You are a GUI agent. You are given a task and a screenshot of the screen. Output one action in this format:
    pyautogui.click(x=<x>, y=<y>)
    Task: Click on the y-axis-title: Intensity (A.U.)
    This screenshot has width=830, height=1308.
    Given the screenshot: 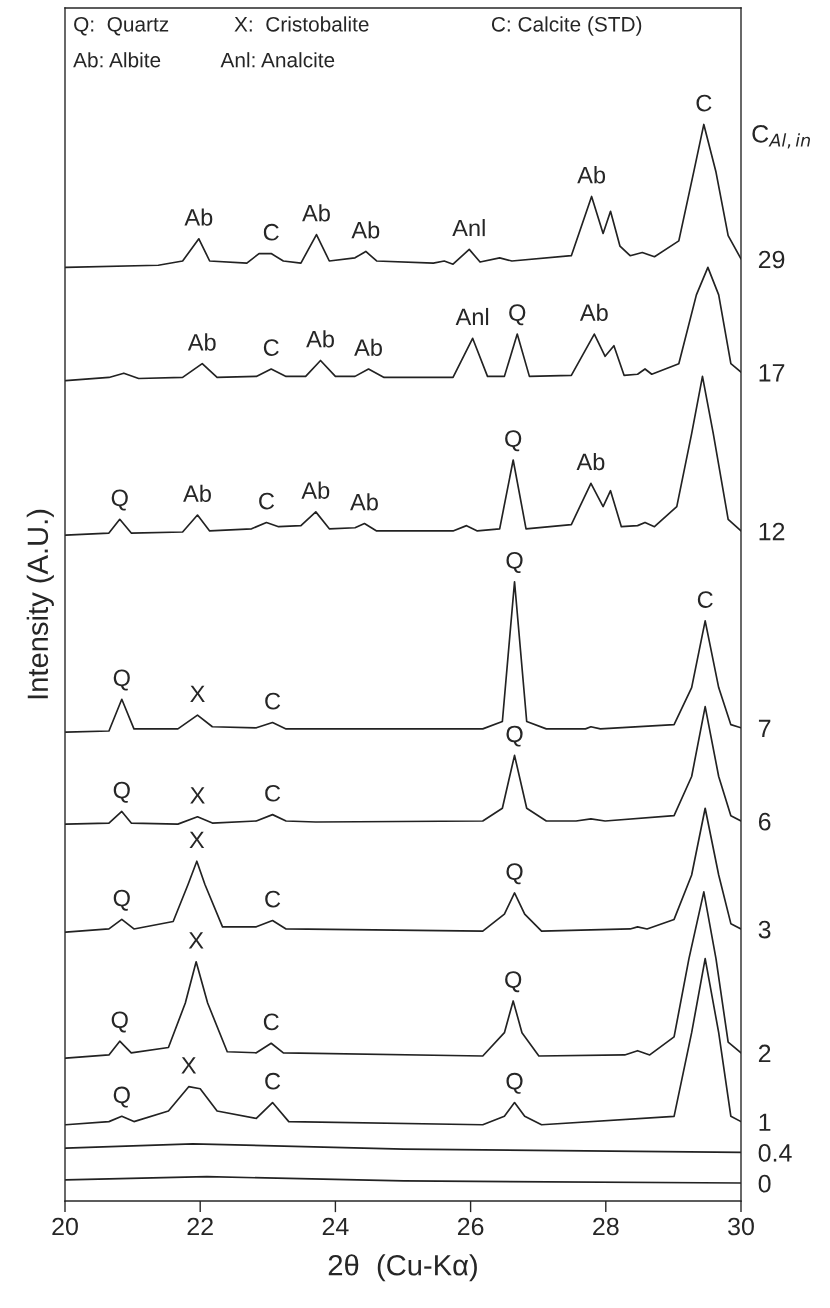 What is the action you would take?
    pyautogui.click(x=40, y=604)
    